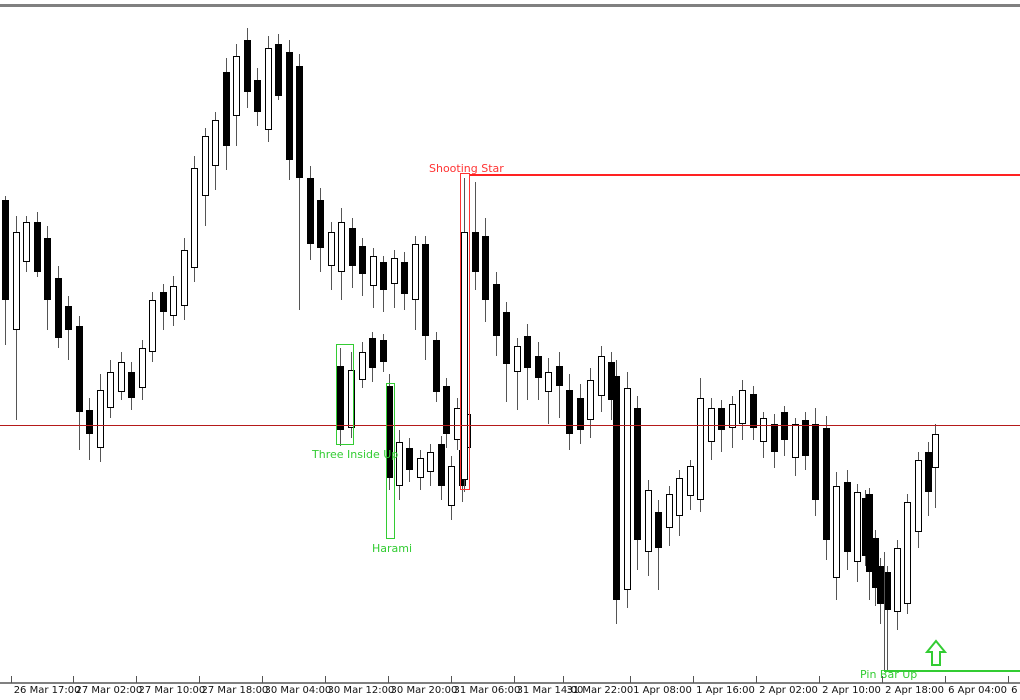  I want to click on x-axis-tick-label: 31 Mar 22:00, so click(600, 690).